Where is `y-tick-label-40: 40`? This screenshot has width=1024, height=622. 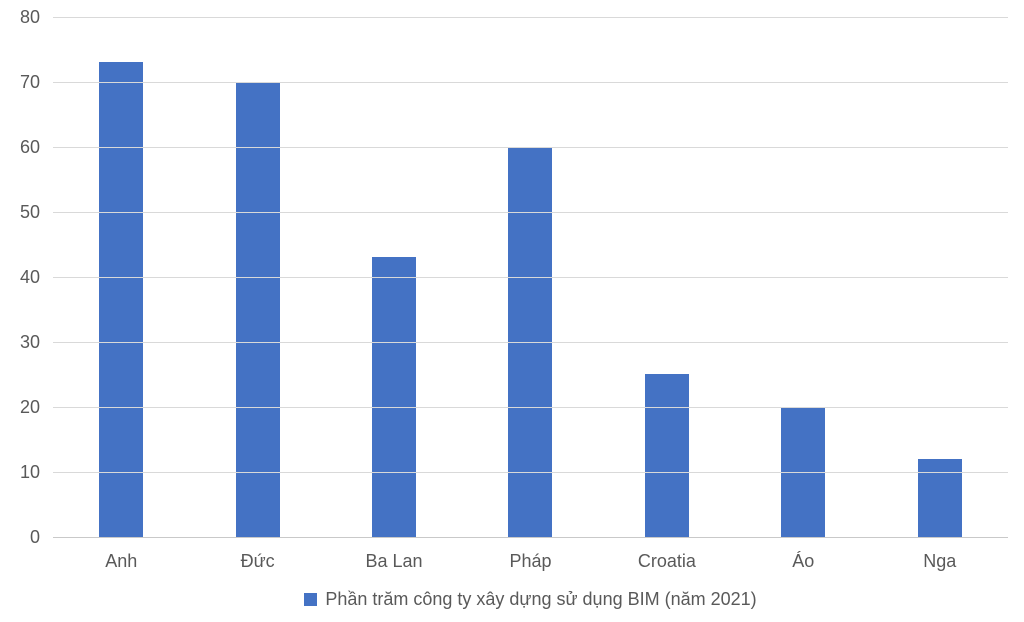
y-tick-label-40: 40 is located at coordinates (29, 277).